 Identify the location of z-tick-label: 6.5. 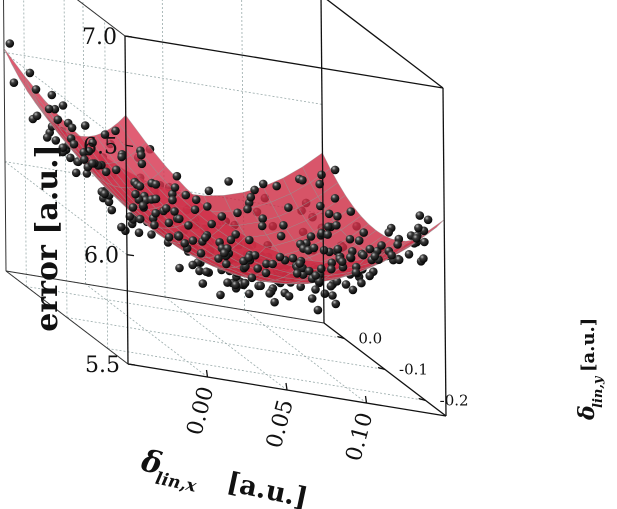
(100, 146).